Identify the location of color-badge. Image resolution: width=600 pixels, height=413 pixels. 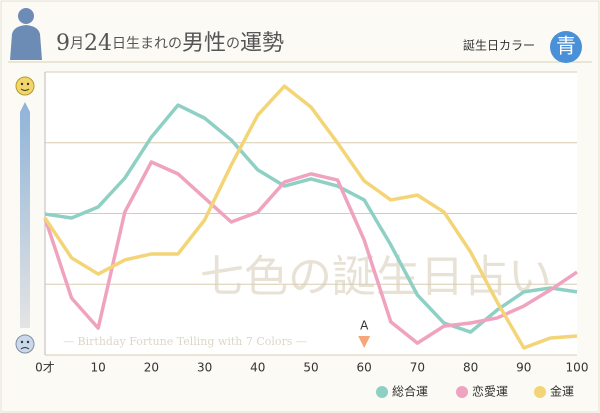
(566, 47).